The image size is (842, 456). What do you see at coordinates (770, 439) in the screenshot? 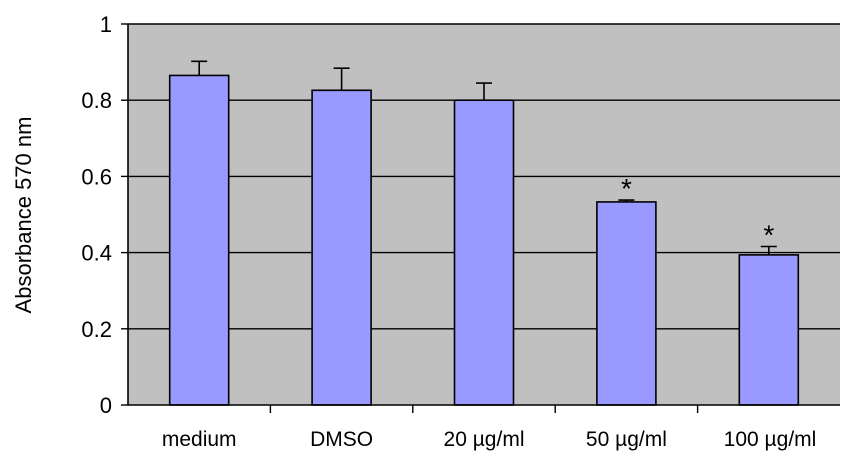
I see `x-tick-label: 100 µg/ml` at bounding box center [770, 439].